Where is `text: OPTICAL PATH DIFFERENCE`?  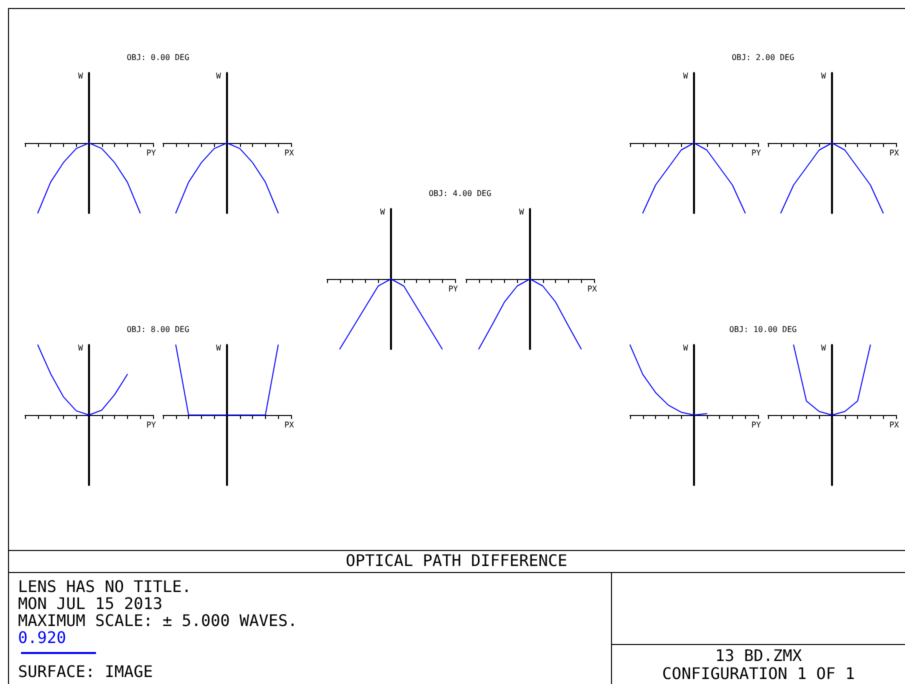
text: OPTICAL PATH DIFFERENCE is located at coordinates (456, 560).